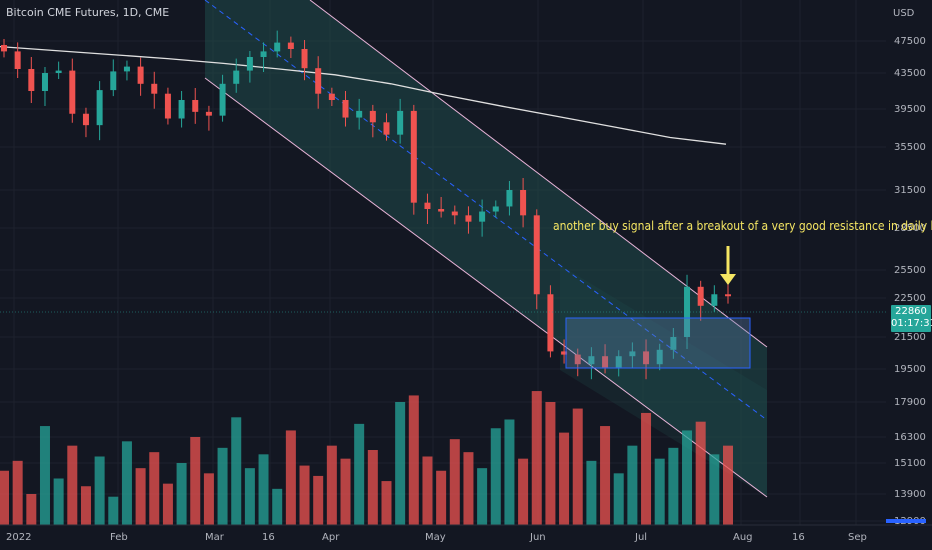 This screenshot has height=550, width=932. What do you see at coordinates (658, 343) in the screenshot?
I see `consolidation-box` at bounding box center [658, 343].